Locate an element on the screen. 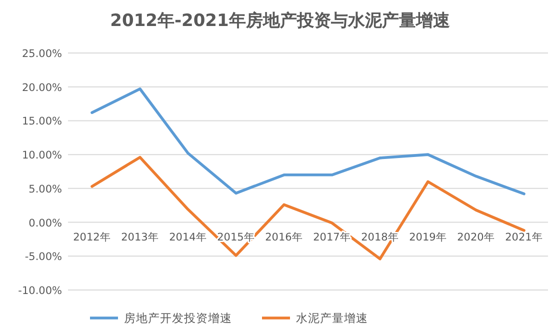  y-tick-label: 5.00% is located at coordinates (45, 189).